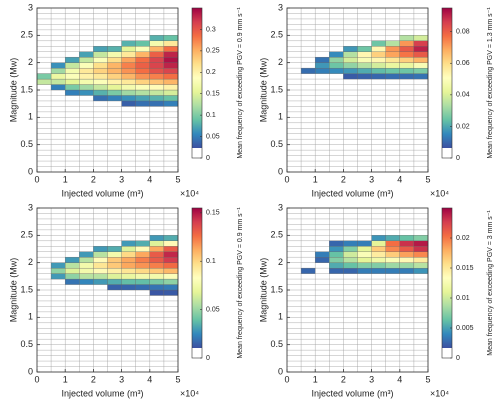 Image resolution: width=500 pixels, height=403 pixels. I want to click on colorbar-tick-label: 0.05, so click(213, 136).